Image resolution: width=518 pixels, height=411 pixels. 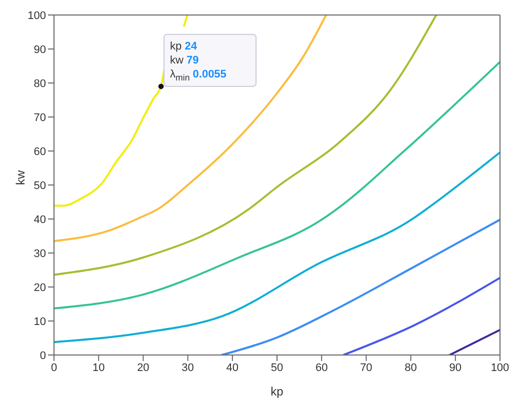 I want to click on y-tick-label: 20, so click(x=40, y=288).